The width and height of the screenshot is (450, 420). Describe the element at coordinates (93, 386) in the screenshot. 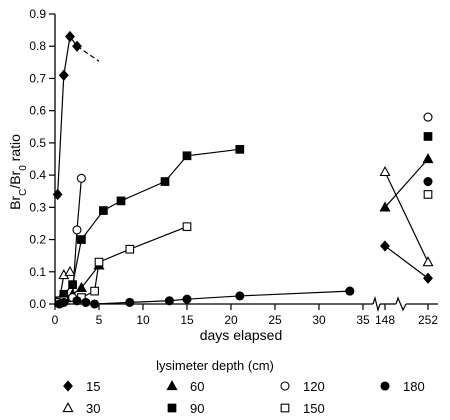

I see `legend-label-15: 15` at that location.